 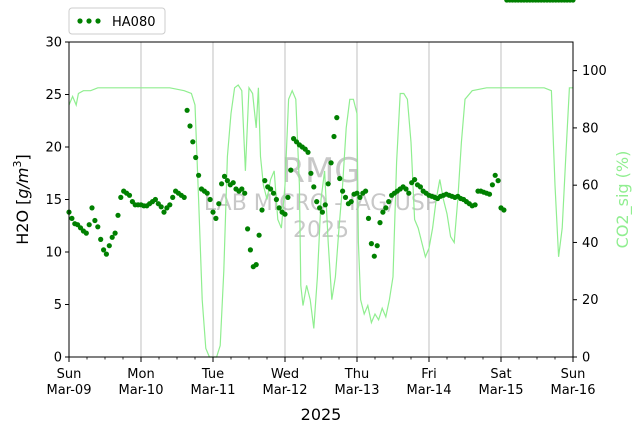 What do you see at coordinates (212, 374) in the screenshot?
I see `x-tick-label-day: Tue` at bounding box center [212, 374].